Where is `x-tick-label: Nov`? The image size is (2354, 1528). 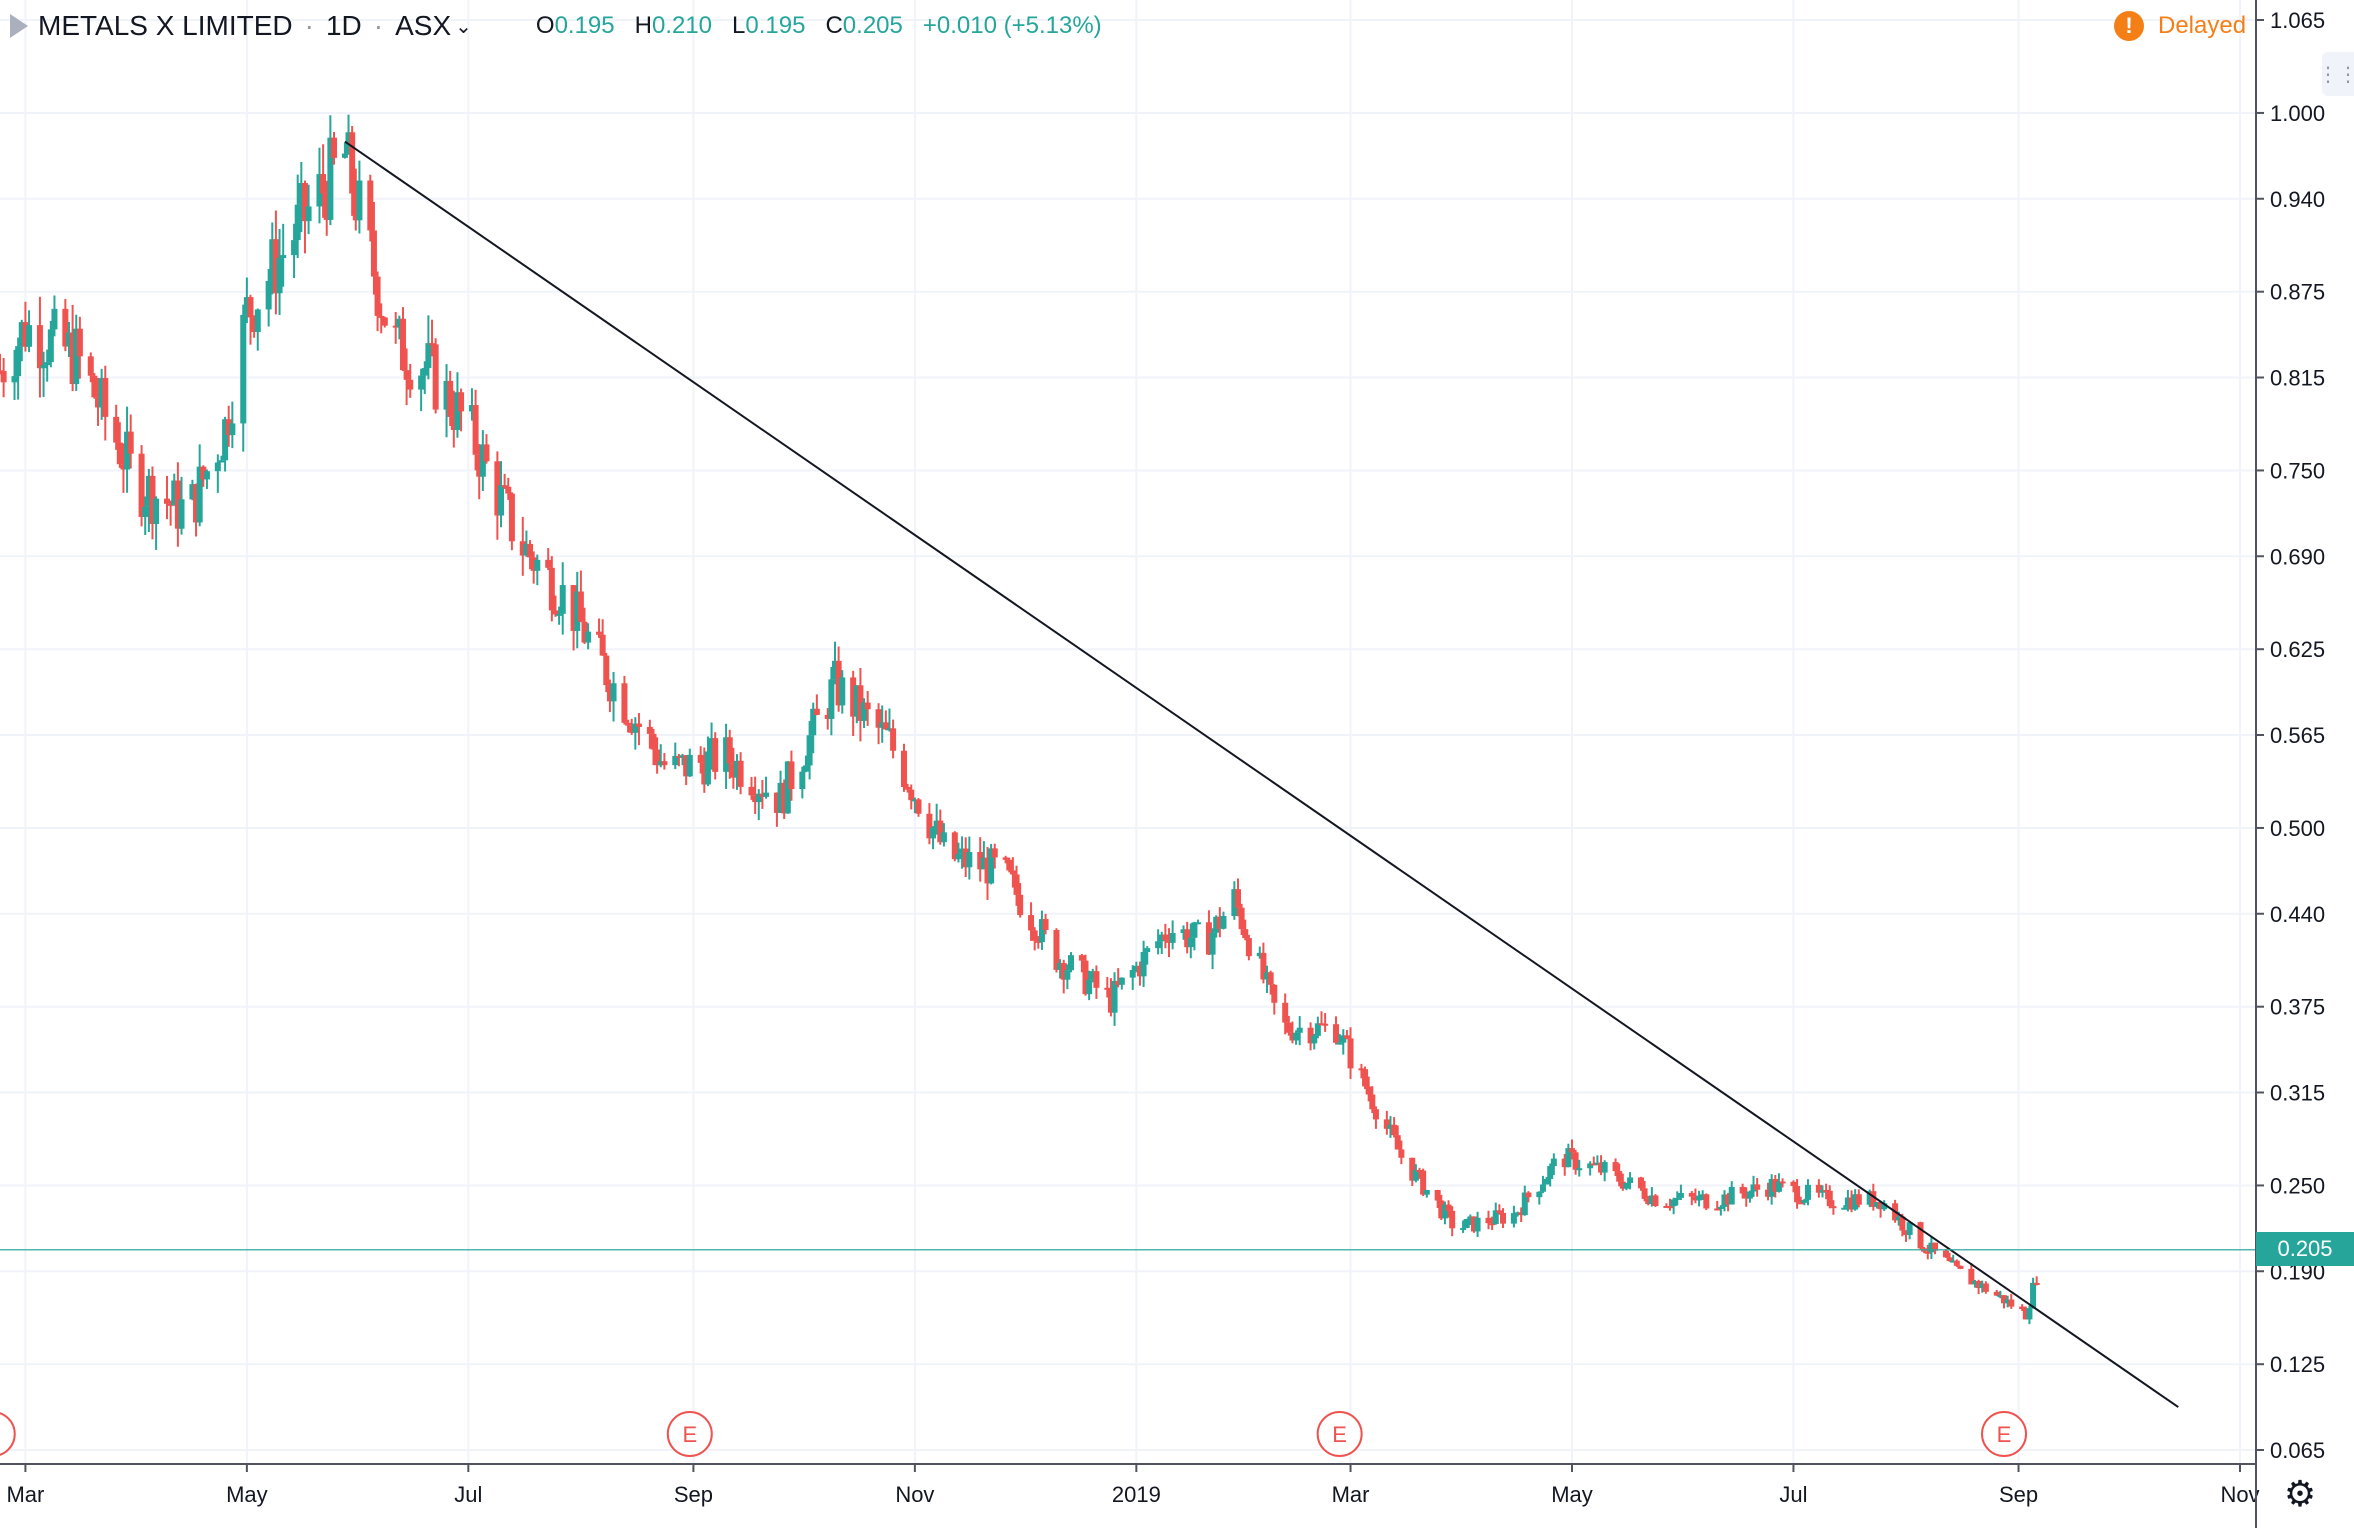
x-tick-label: Nov is located at coordinates (914, 1494).